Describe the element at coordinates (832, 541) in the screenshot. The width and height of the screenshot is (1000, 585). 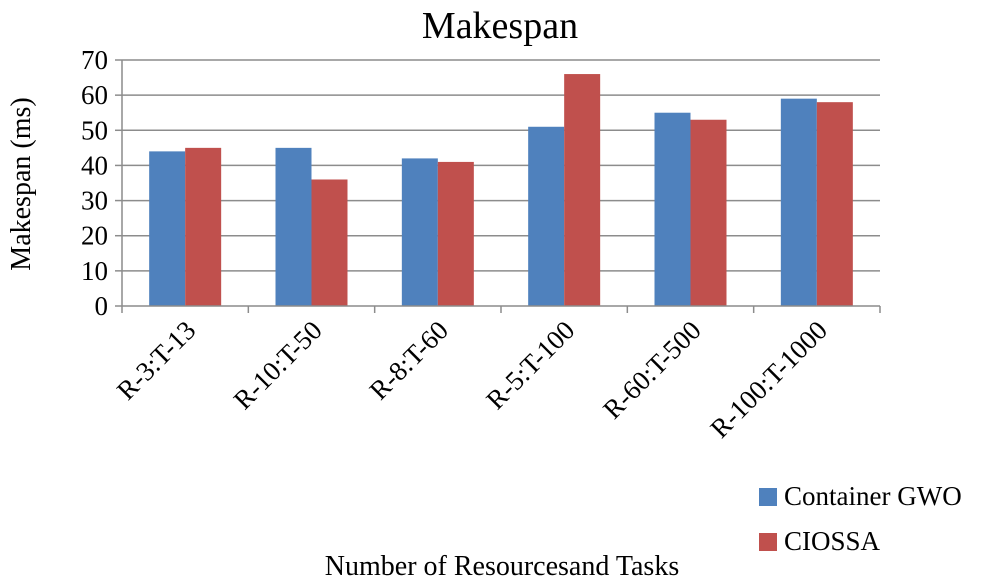
I see `legend-label: CIOSSA` at that location.